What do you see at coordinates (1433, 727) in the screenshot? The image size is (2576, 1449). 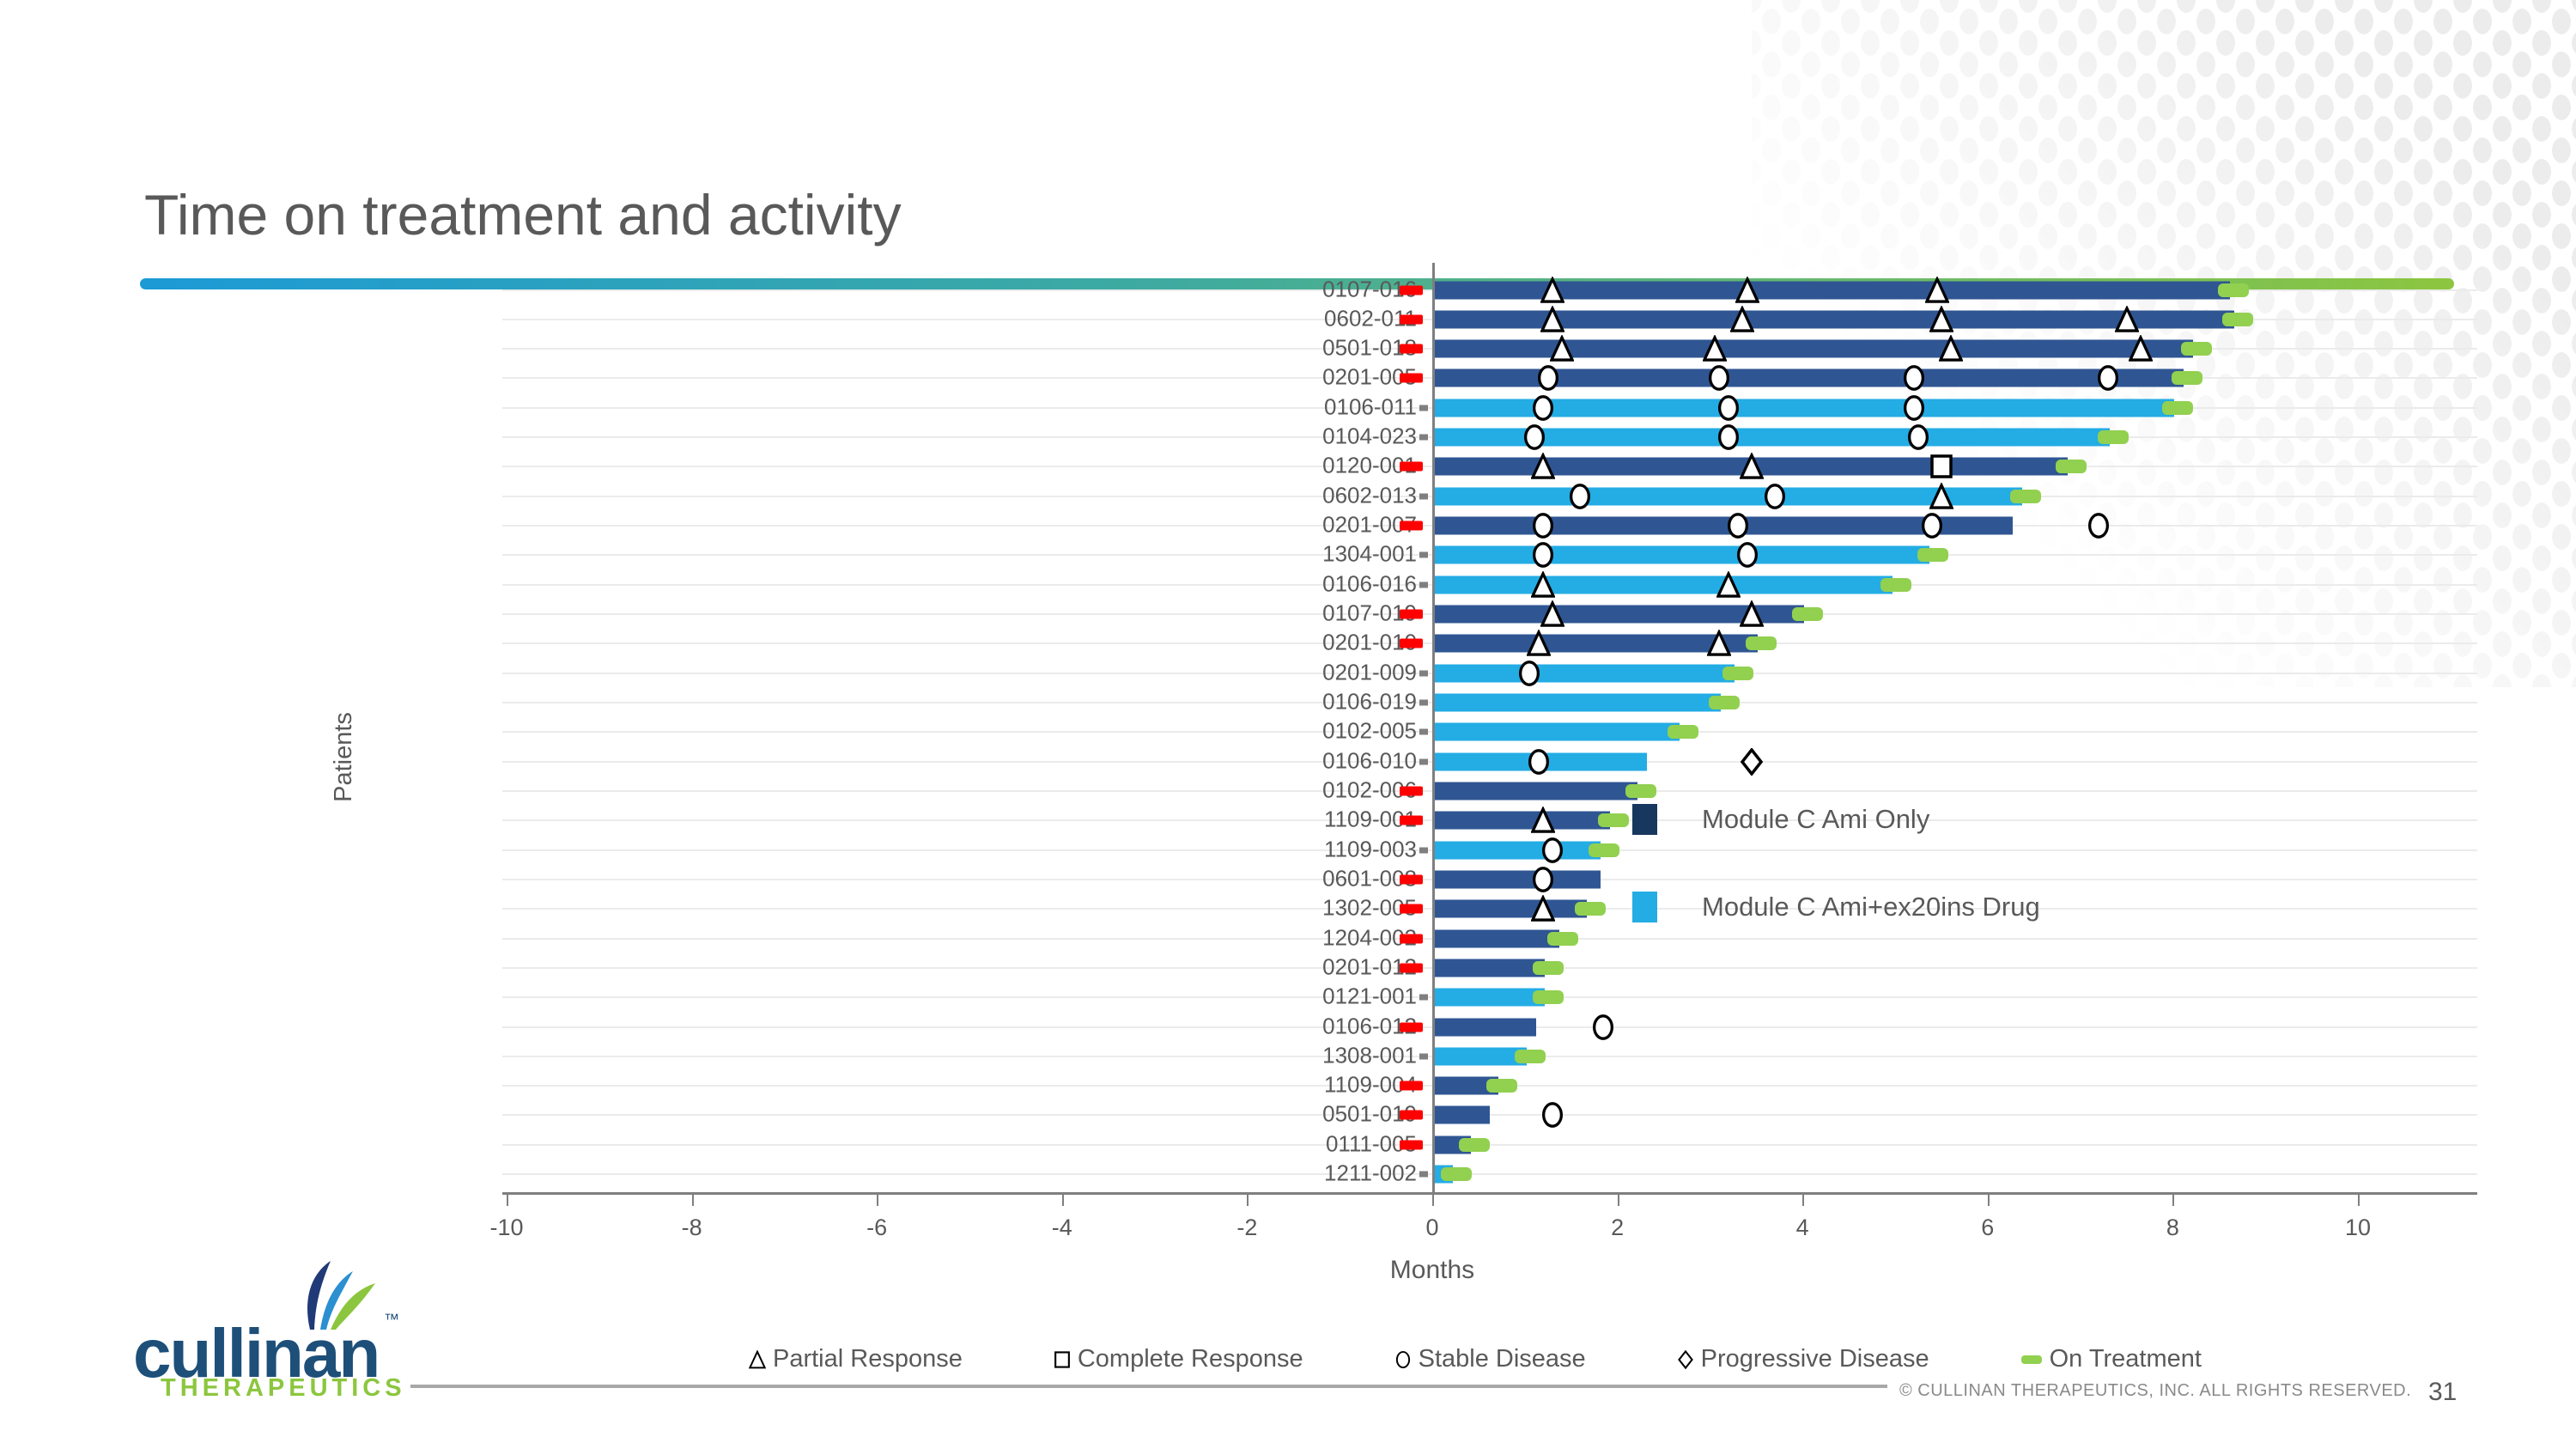 I see `y-axis-line` at bounding box center [1433, 727].